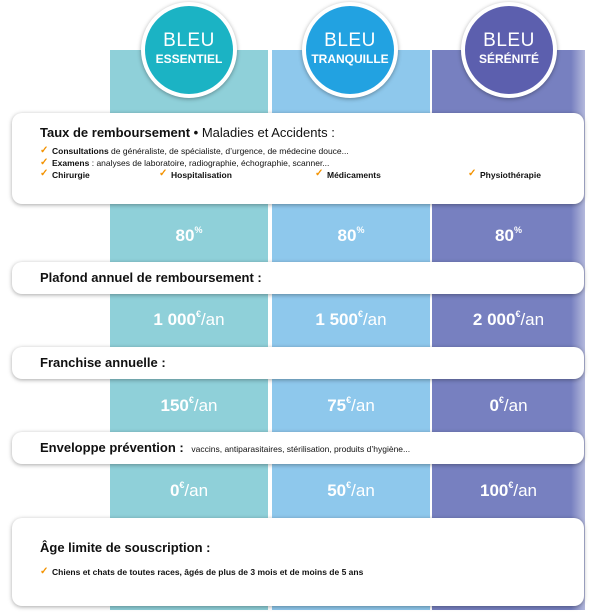 The height and width of the screenshot is (614, 595). I want to click on consultations-label: Consultations, so click(80, 151).